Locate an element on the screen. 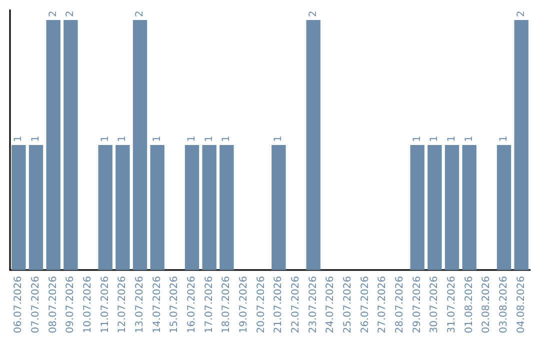 The height and width of the screenshot is (340, 540). x-tick-label: 12.07.2026 is located at coordinates (122, 305).